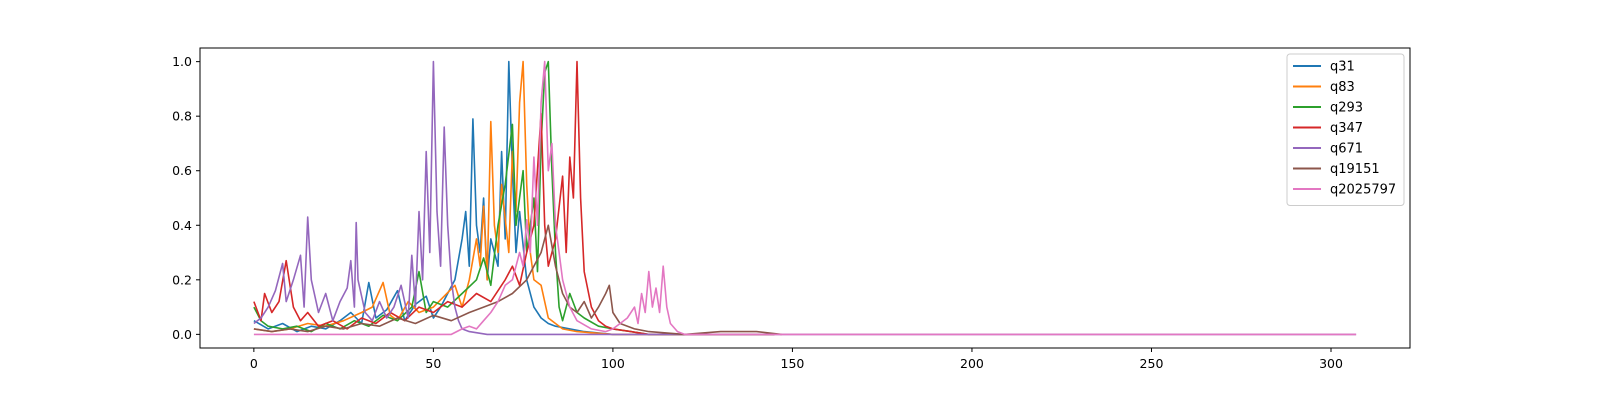  I want to click on x-tick-label: 0, so click(254, 363).